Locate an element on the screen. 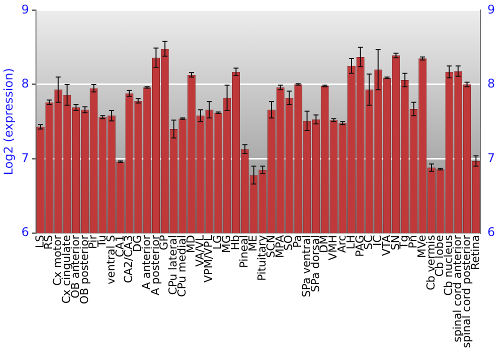 This screenshot has height=350, width=500. y-tick-label: 6 is located at coordinates (25, 232).